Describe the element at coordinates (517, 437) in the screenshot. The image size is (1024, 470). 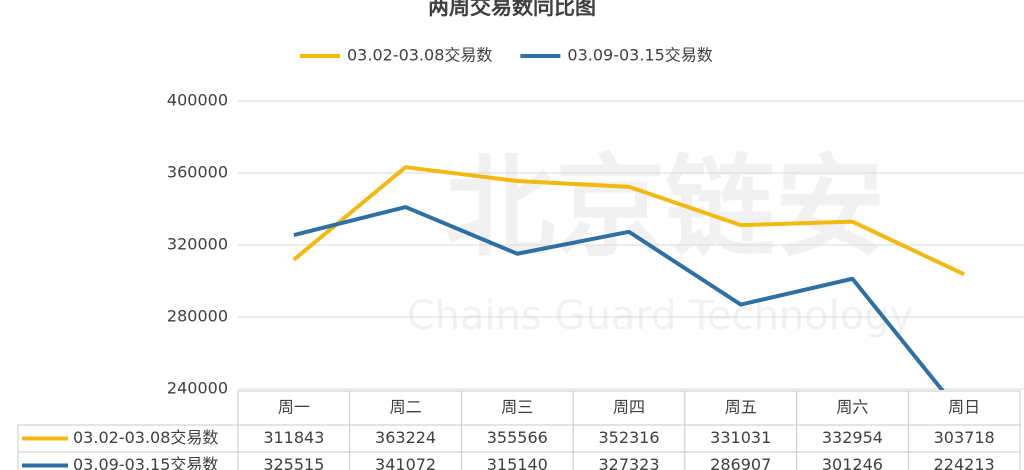
I see `table-cell: 355566` at that location.